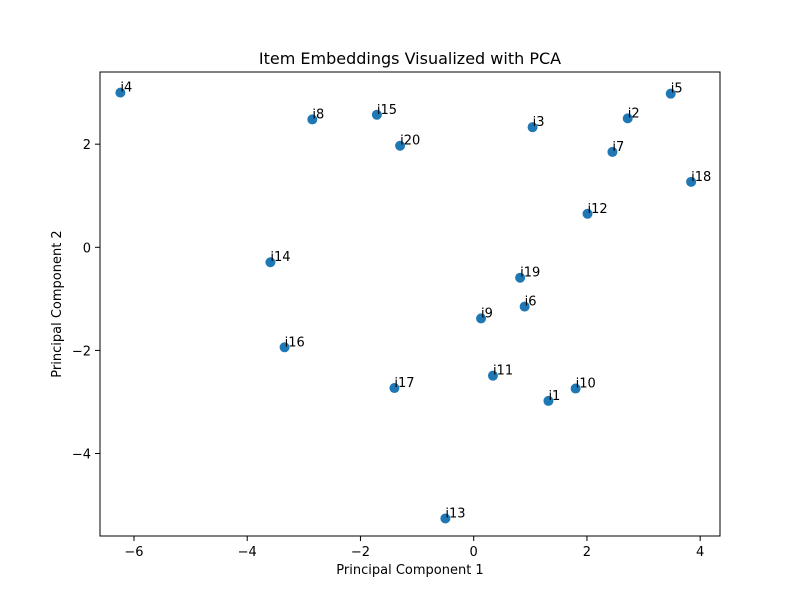 This screenshot has height=600, width=800. Describe the element at coordinates (455, 513) in the screenshot. I see `point-label-i13: i13` at that location.